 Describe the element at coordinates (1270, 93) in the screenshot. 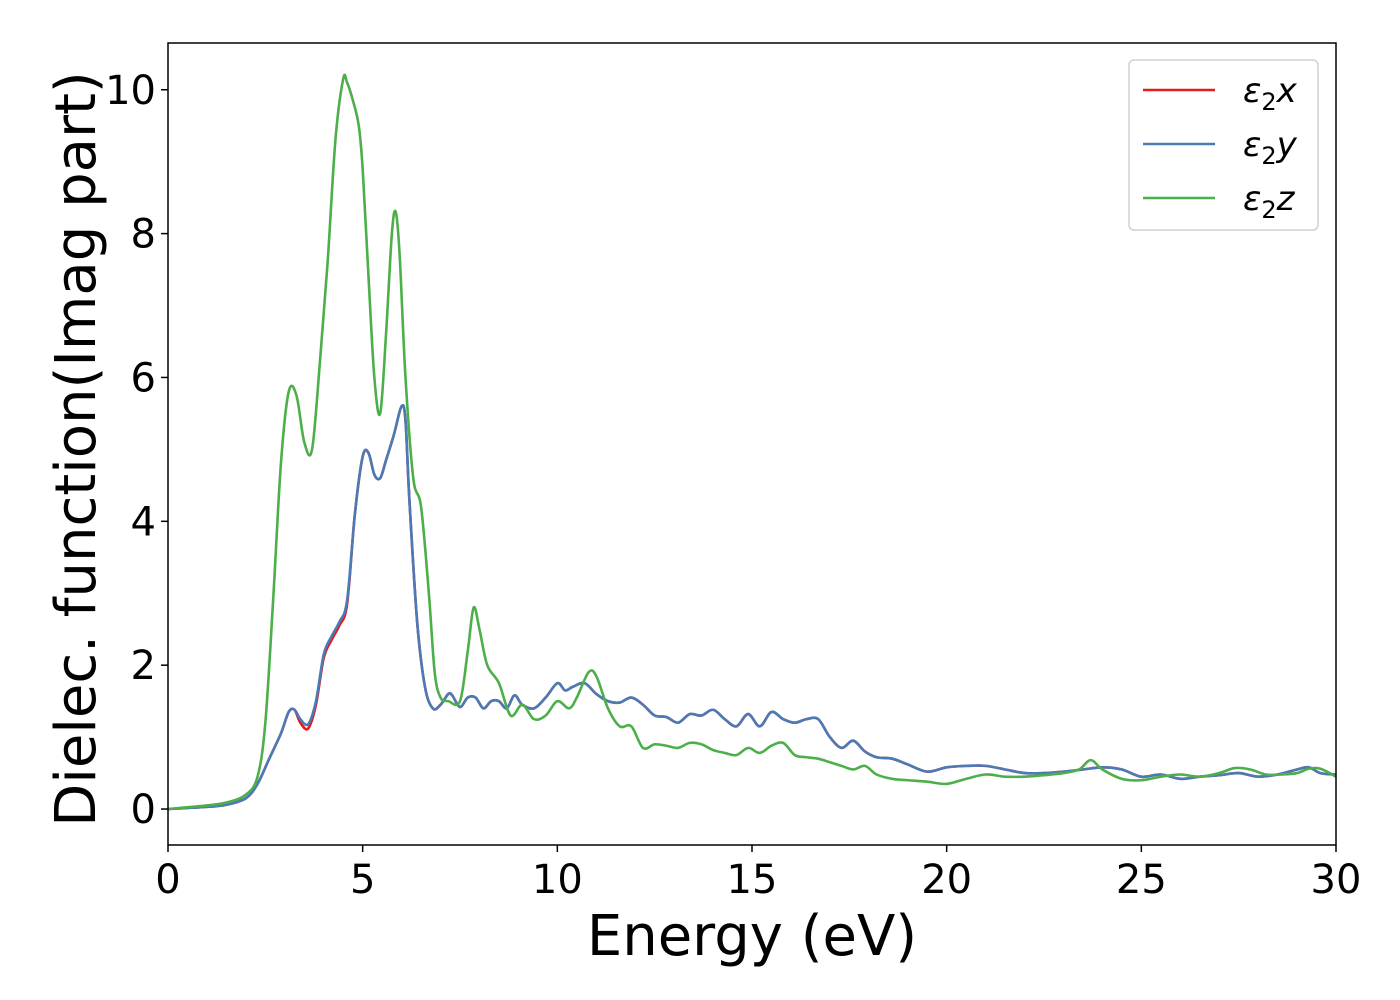

I see `legend-label-x: ε2x` at that location.